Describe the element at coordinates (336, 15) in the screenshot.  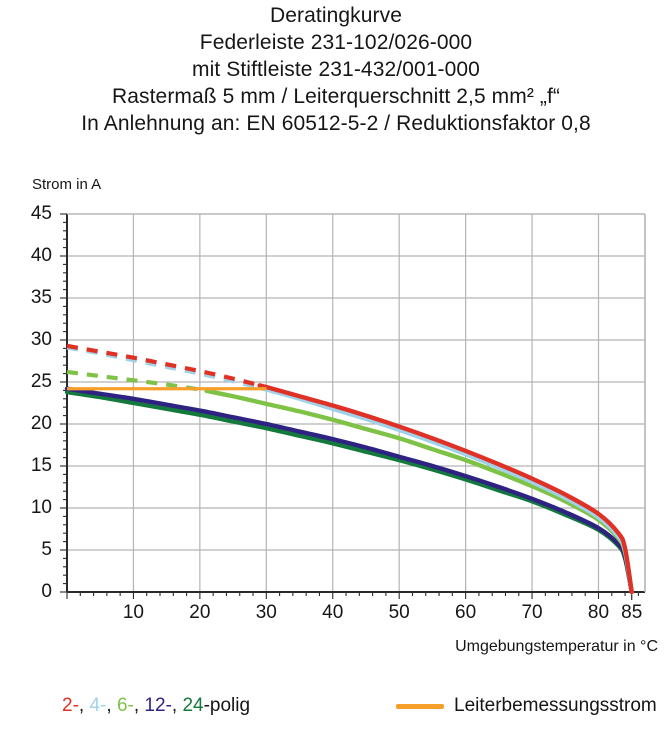
I see `title-line-1: Deratingkurve` at that location.